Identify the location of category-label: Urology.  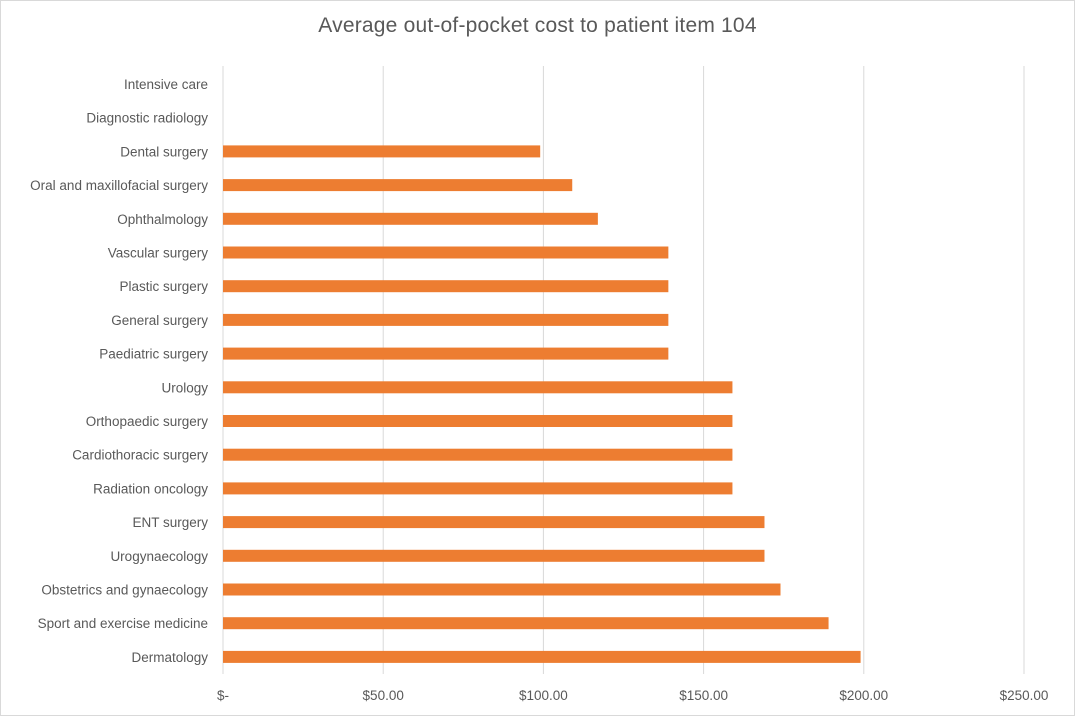
(184, 387).